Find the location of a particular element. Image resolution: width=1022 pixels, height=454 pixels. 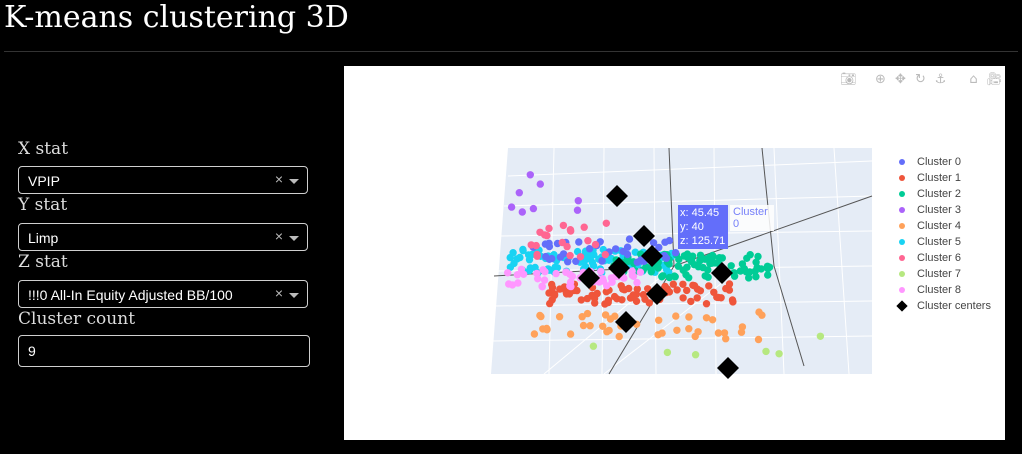

pan-icon: ✥ is located at coordinates (900, 79).